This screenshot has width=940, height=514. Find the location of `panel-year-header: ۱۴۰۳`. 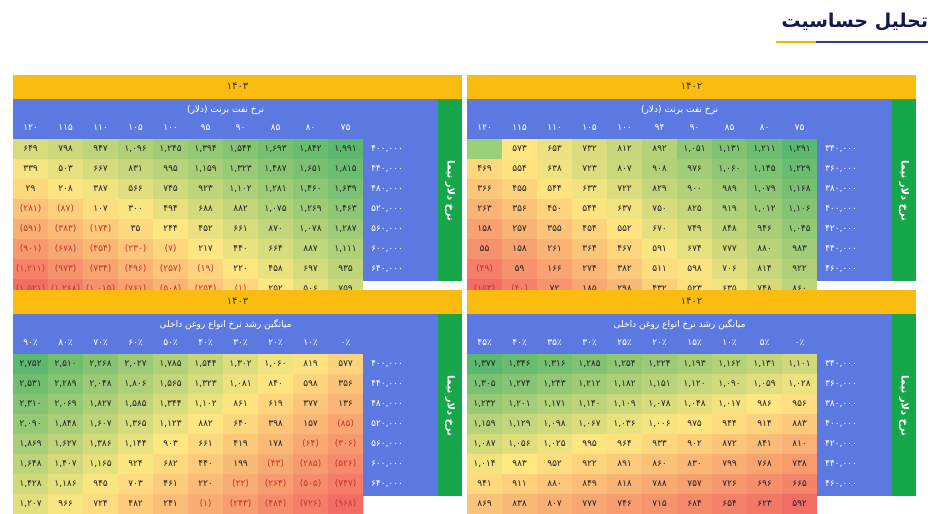

panel-year-header: ۱۴۰۳ is located at coordinates (237, 87).